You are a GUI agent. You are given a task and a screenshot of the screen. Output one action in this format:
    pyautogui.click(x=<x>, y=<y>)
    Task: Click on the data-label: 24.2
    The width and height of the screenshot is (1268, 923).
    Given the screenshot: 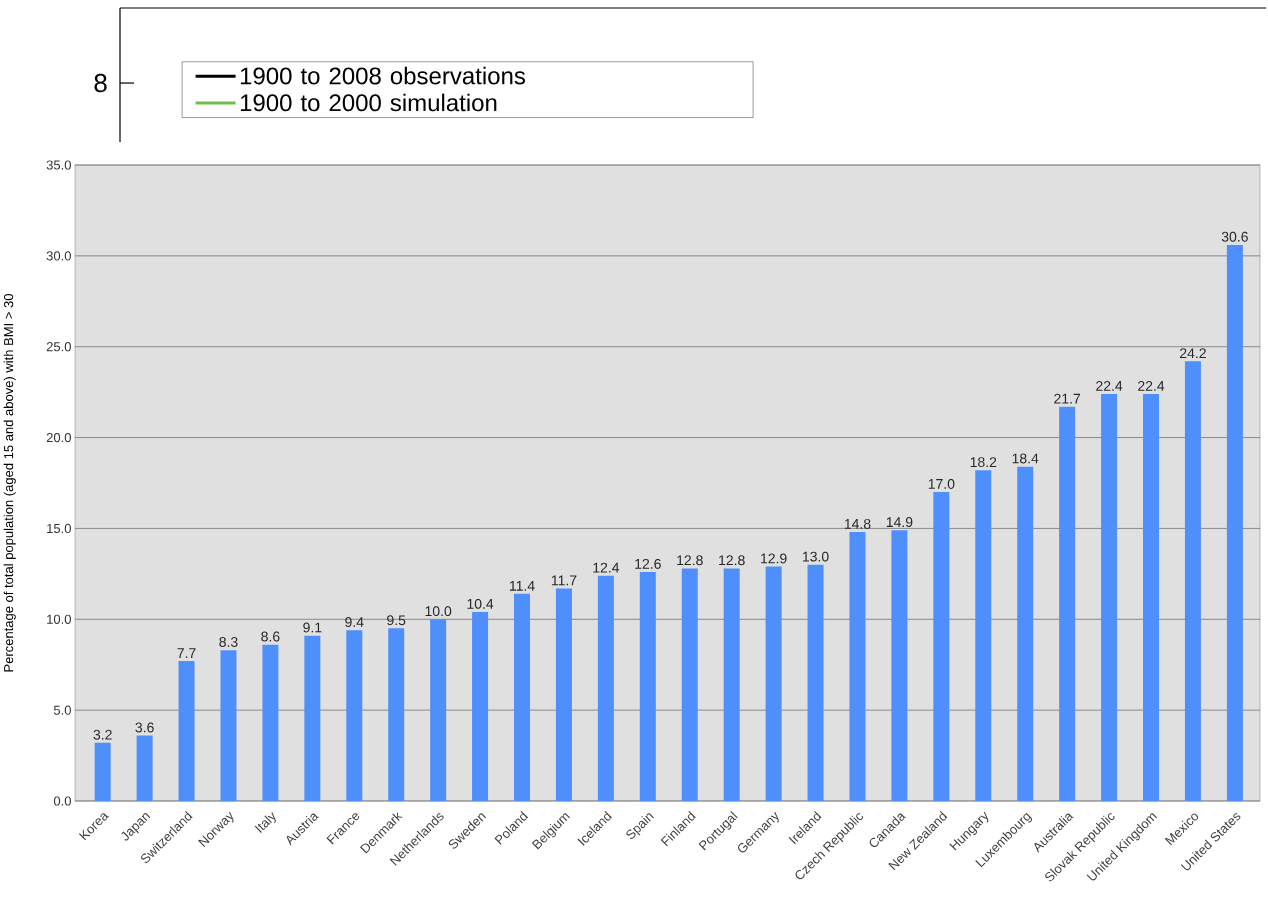 What is the action you would take?
    pyautogui.click(x=1193, y=353)
    